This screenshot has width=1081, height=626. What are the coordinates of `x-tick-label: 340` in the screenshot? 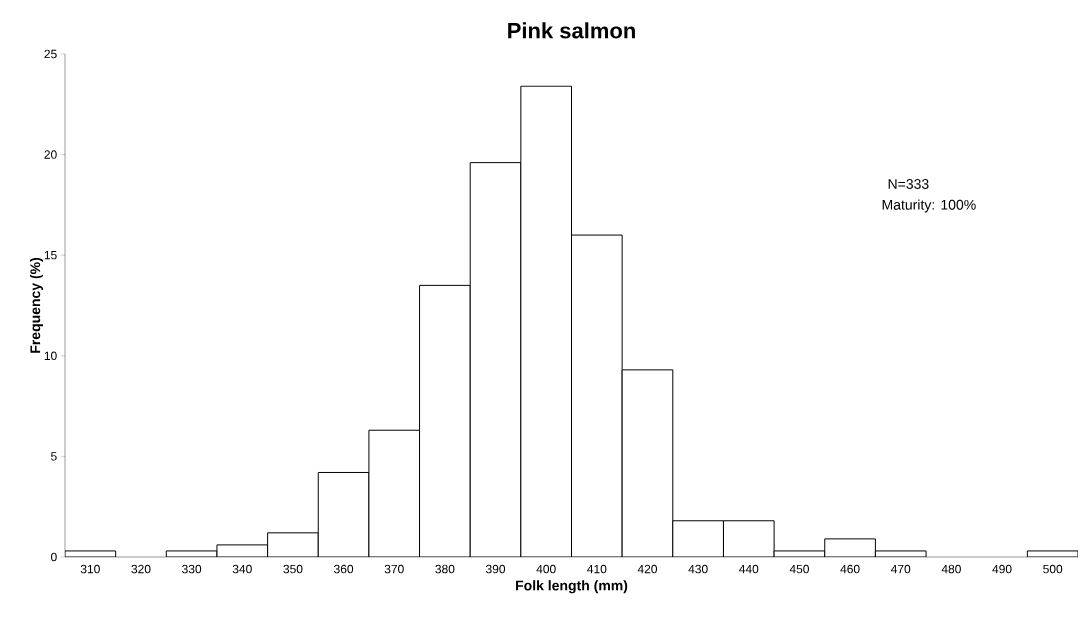 It's located at (242, 569).